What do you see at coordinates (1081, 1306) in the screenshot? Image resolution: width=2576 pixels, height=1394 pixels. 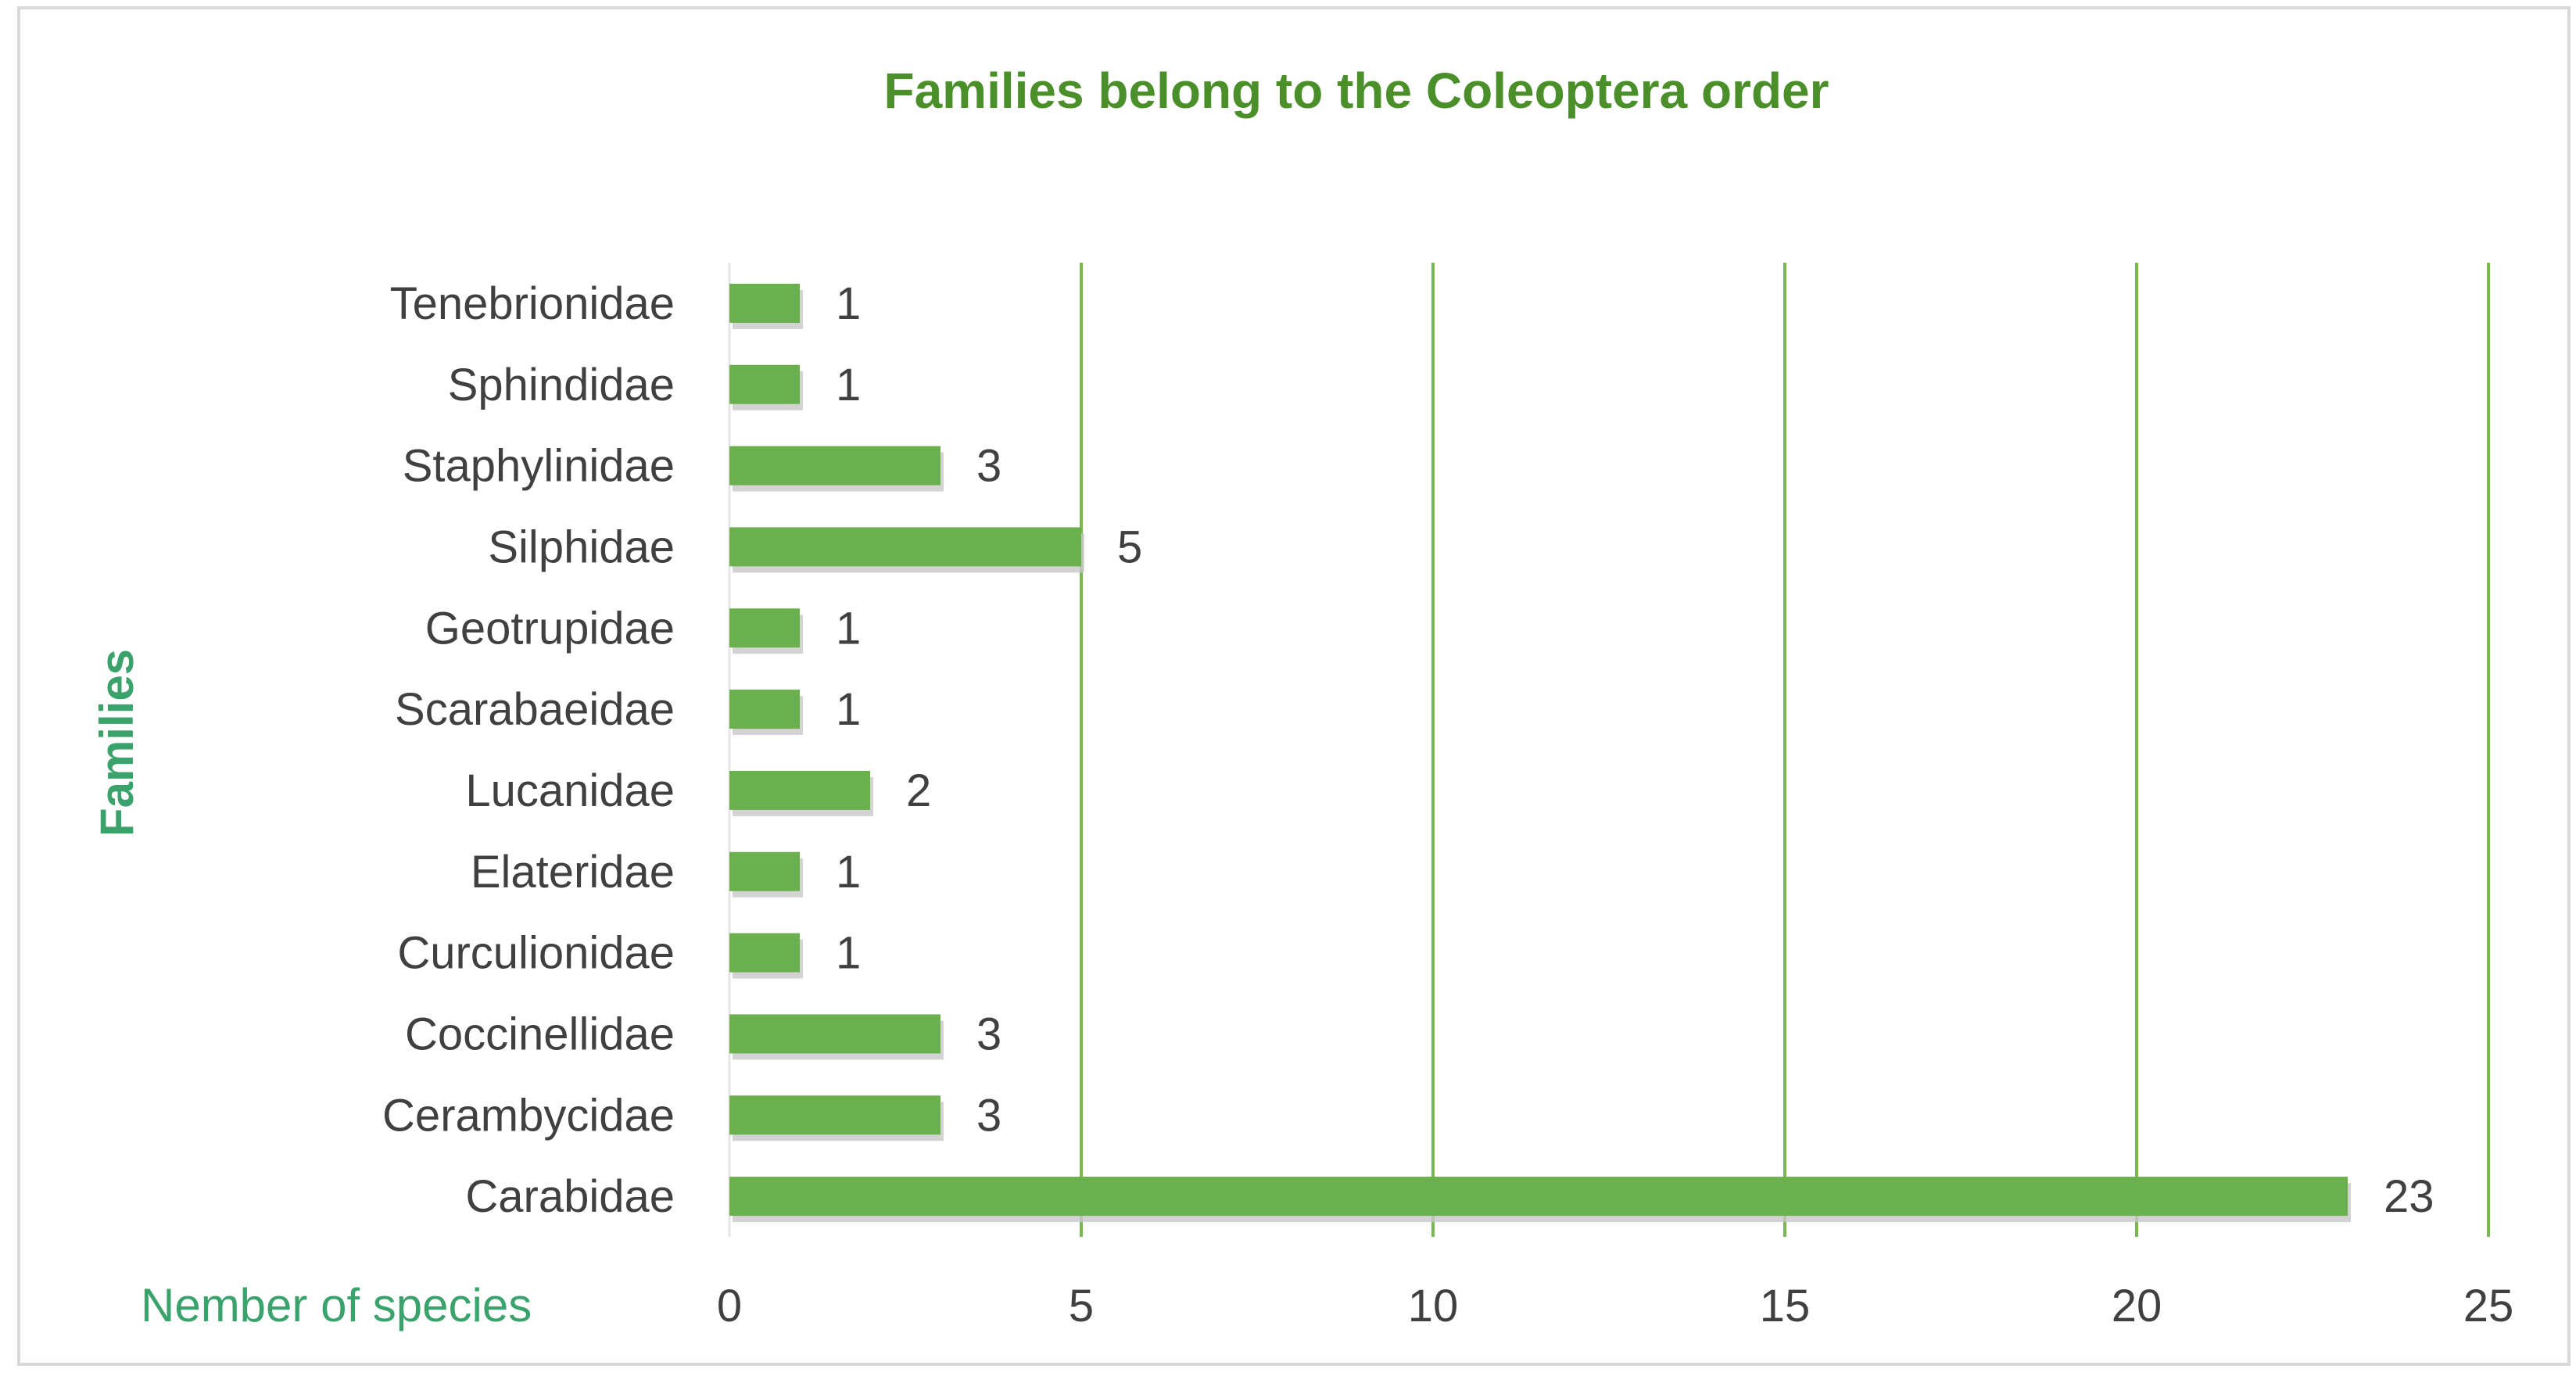 I see `x-tick-label: 5` at bounding box center [1081, 1306].